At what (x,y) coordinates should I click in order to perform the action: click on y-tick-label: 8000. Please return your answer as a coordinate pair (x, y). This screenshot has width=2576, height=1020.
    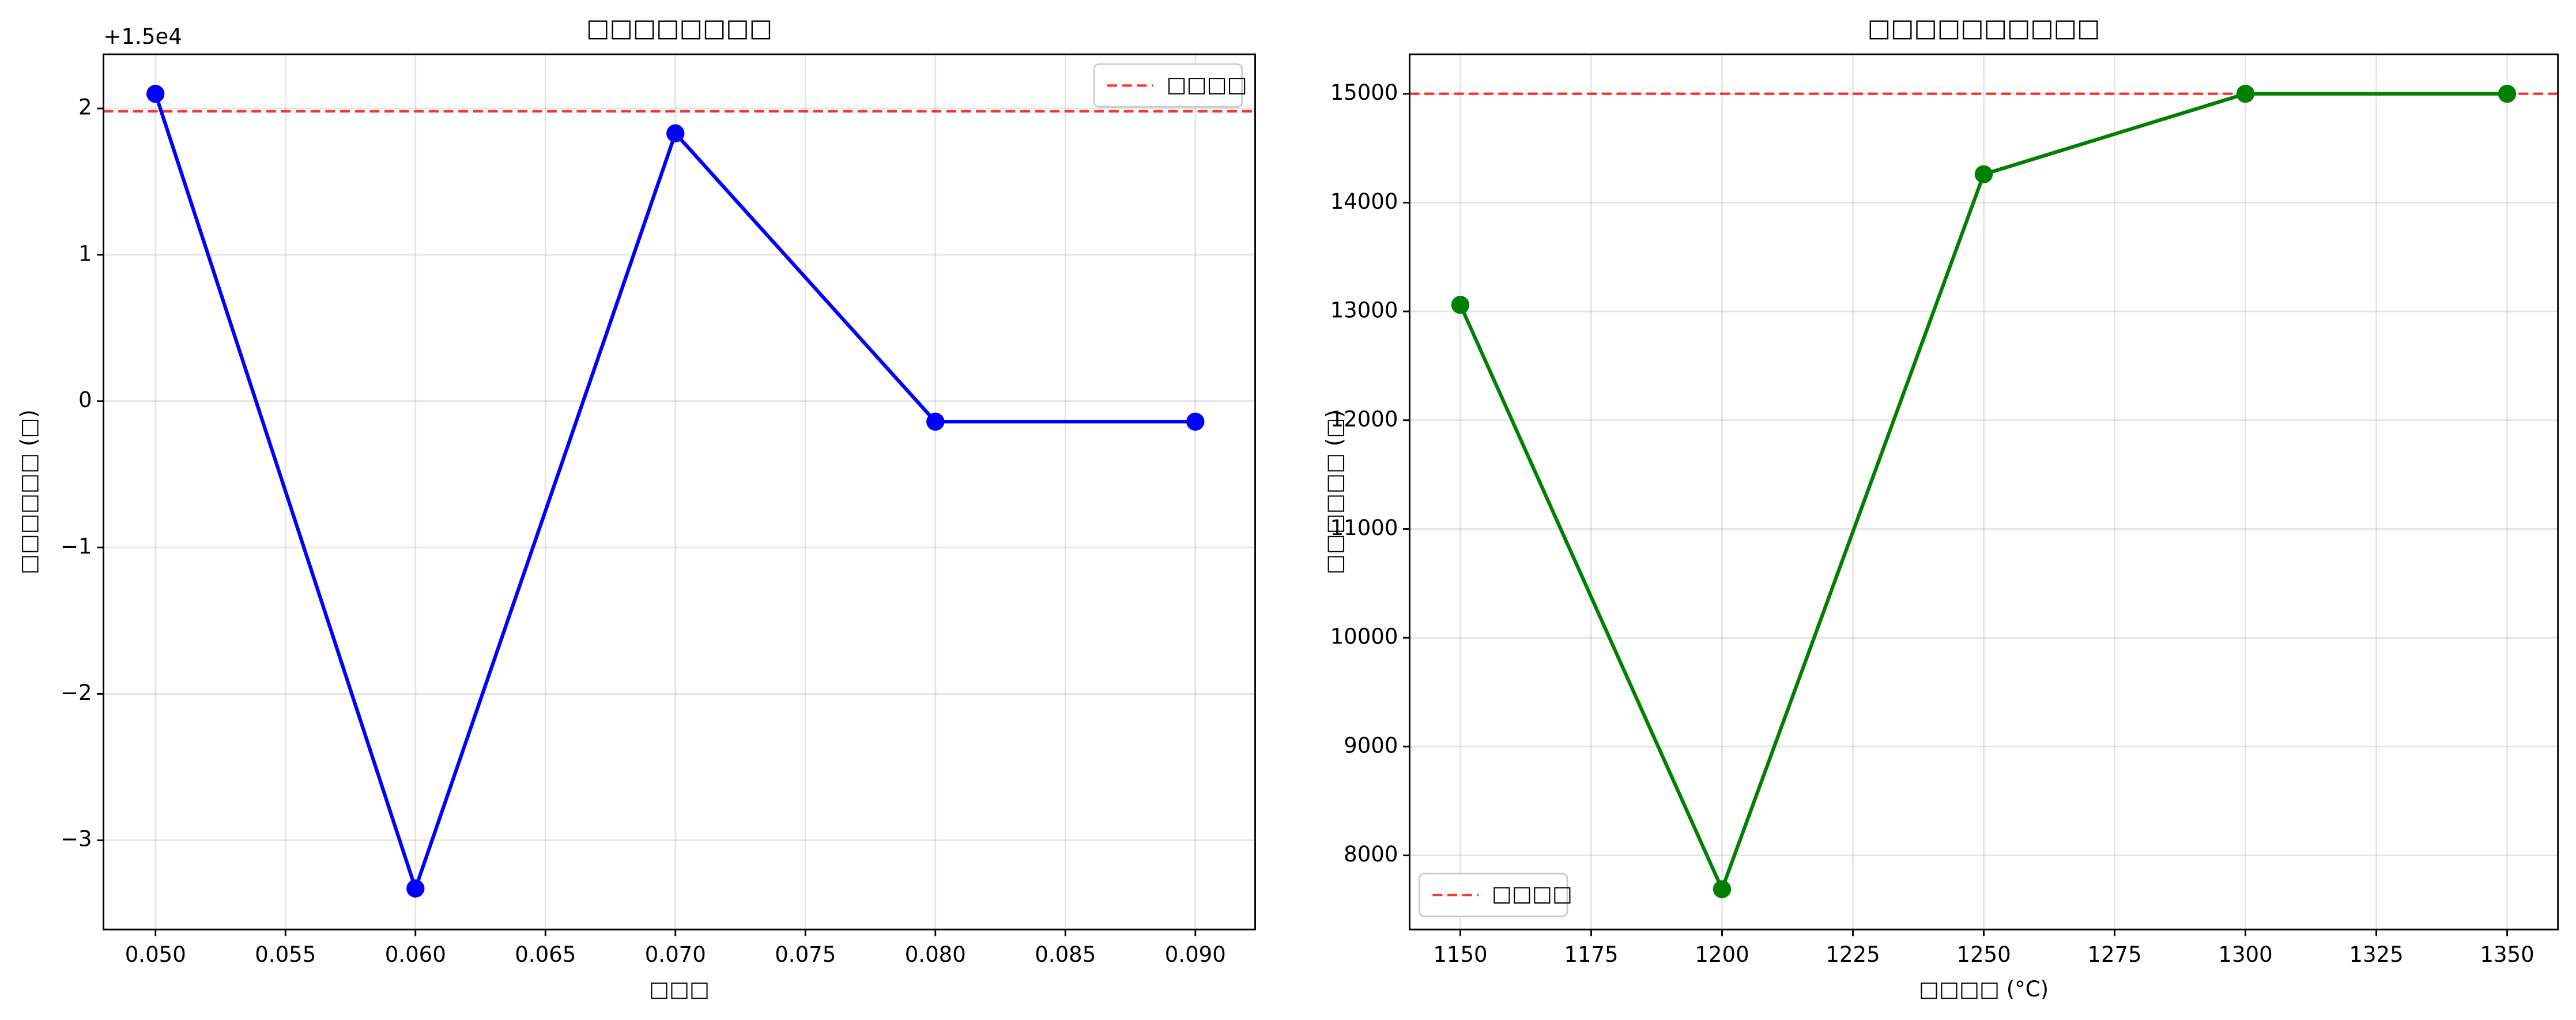
    Looking at the image, I should click on (1371, 854).